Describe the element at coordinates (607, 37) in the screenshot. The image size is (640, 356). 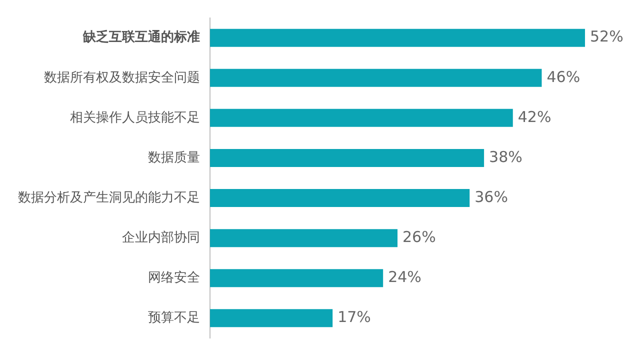
I see `data-label: 52%` at that location.